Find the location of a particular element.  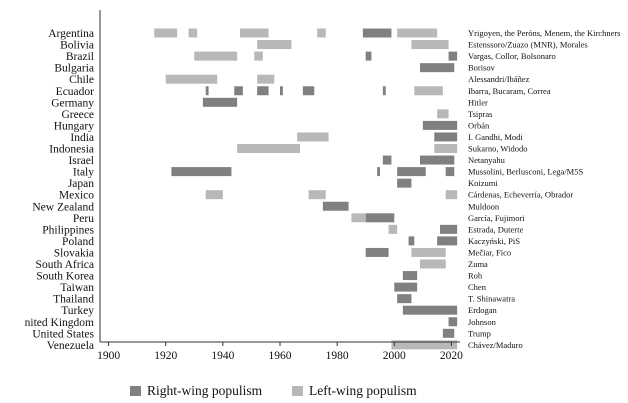

leader-label-india: I. Gandhi, Modi is located at coordinates (495, 137).